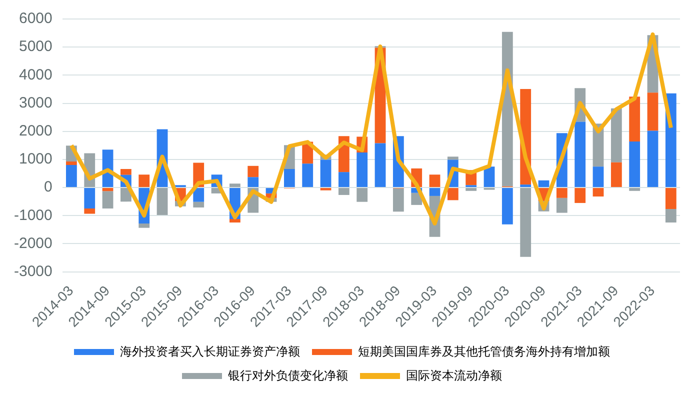 This screenshot has height=396, width=700. What do you see at coordinates (33, 243) in the screenshot?
I see `y-tick-label: -2000` at bounding box center [33, 243].